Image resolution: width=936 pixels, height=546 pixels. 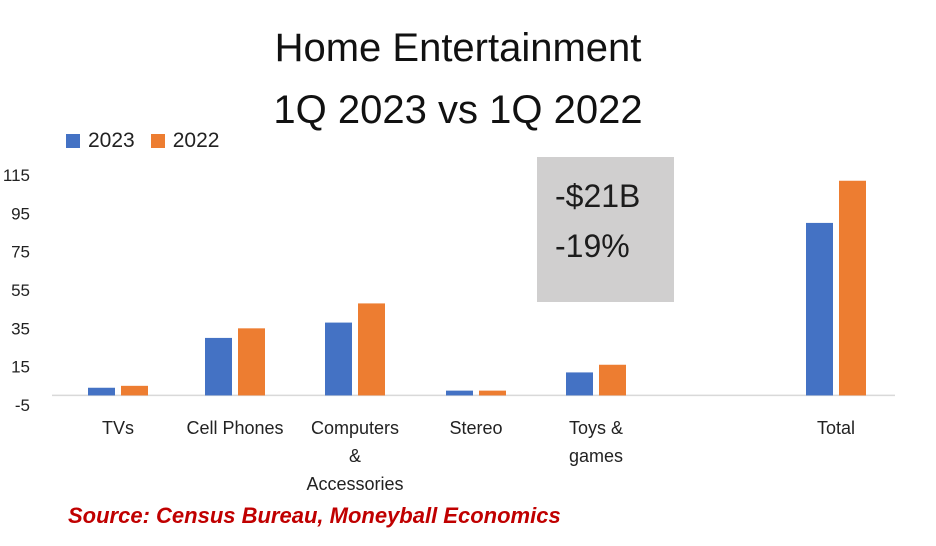 What do you see at coordinates (20, 328) in the screenshot?
I see `y-tick-label: 35` at bounding box center [20, 328].